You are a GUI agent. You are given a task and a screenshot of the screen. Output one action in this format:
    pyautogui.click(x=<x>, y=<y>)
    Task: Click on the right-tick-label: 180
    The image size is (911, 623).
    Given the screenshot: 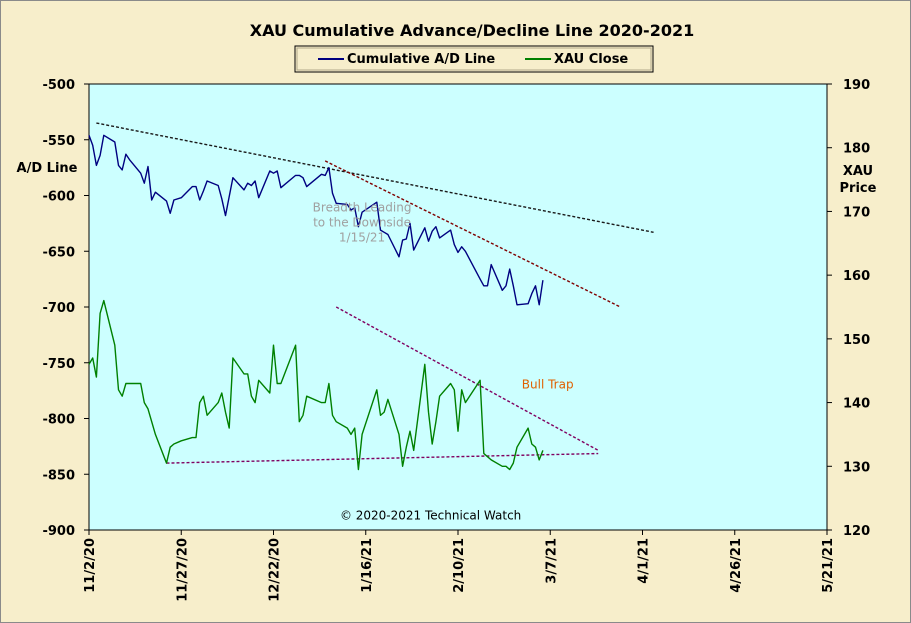 What is the action you would take?
    pyautogui.click(x=856, y=149)
    